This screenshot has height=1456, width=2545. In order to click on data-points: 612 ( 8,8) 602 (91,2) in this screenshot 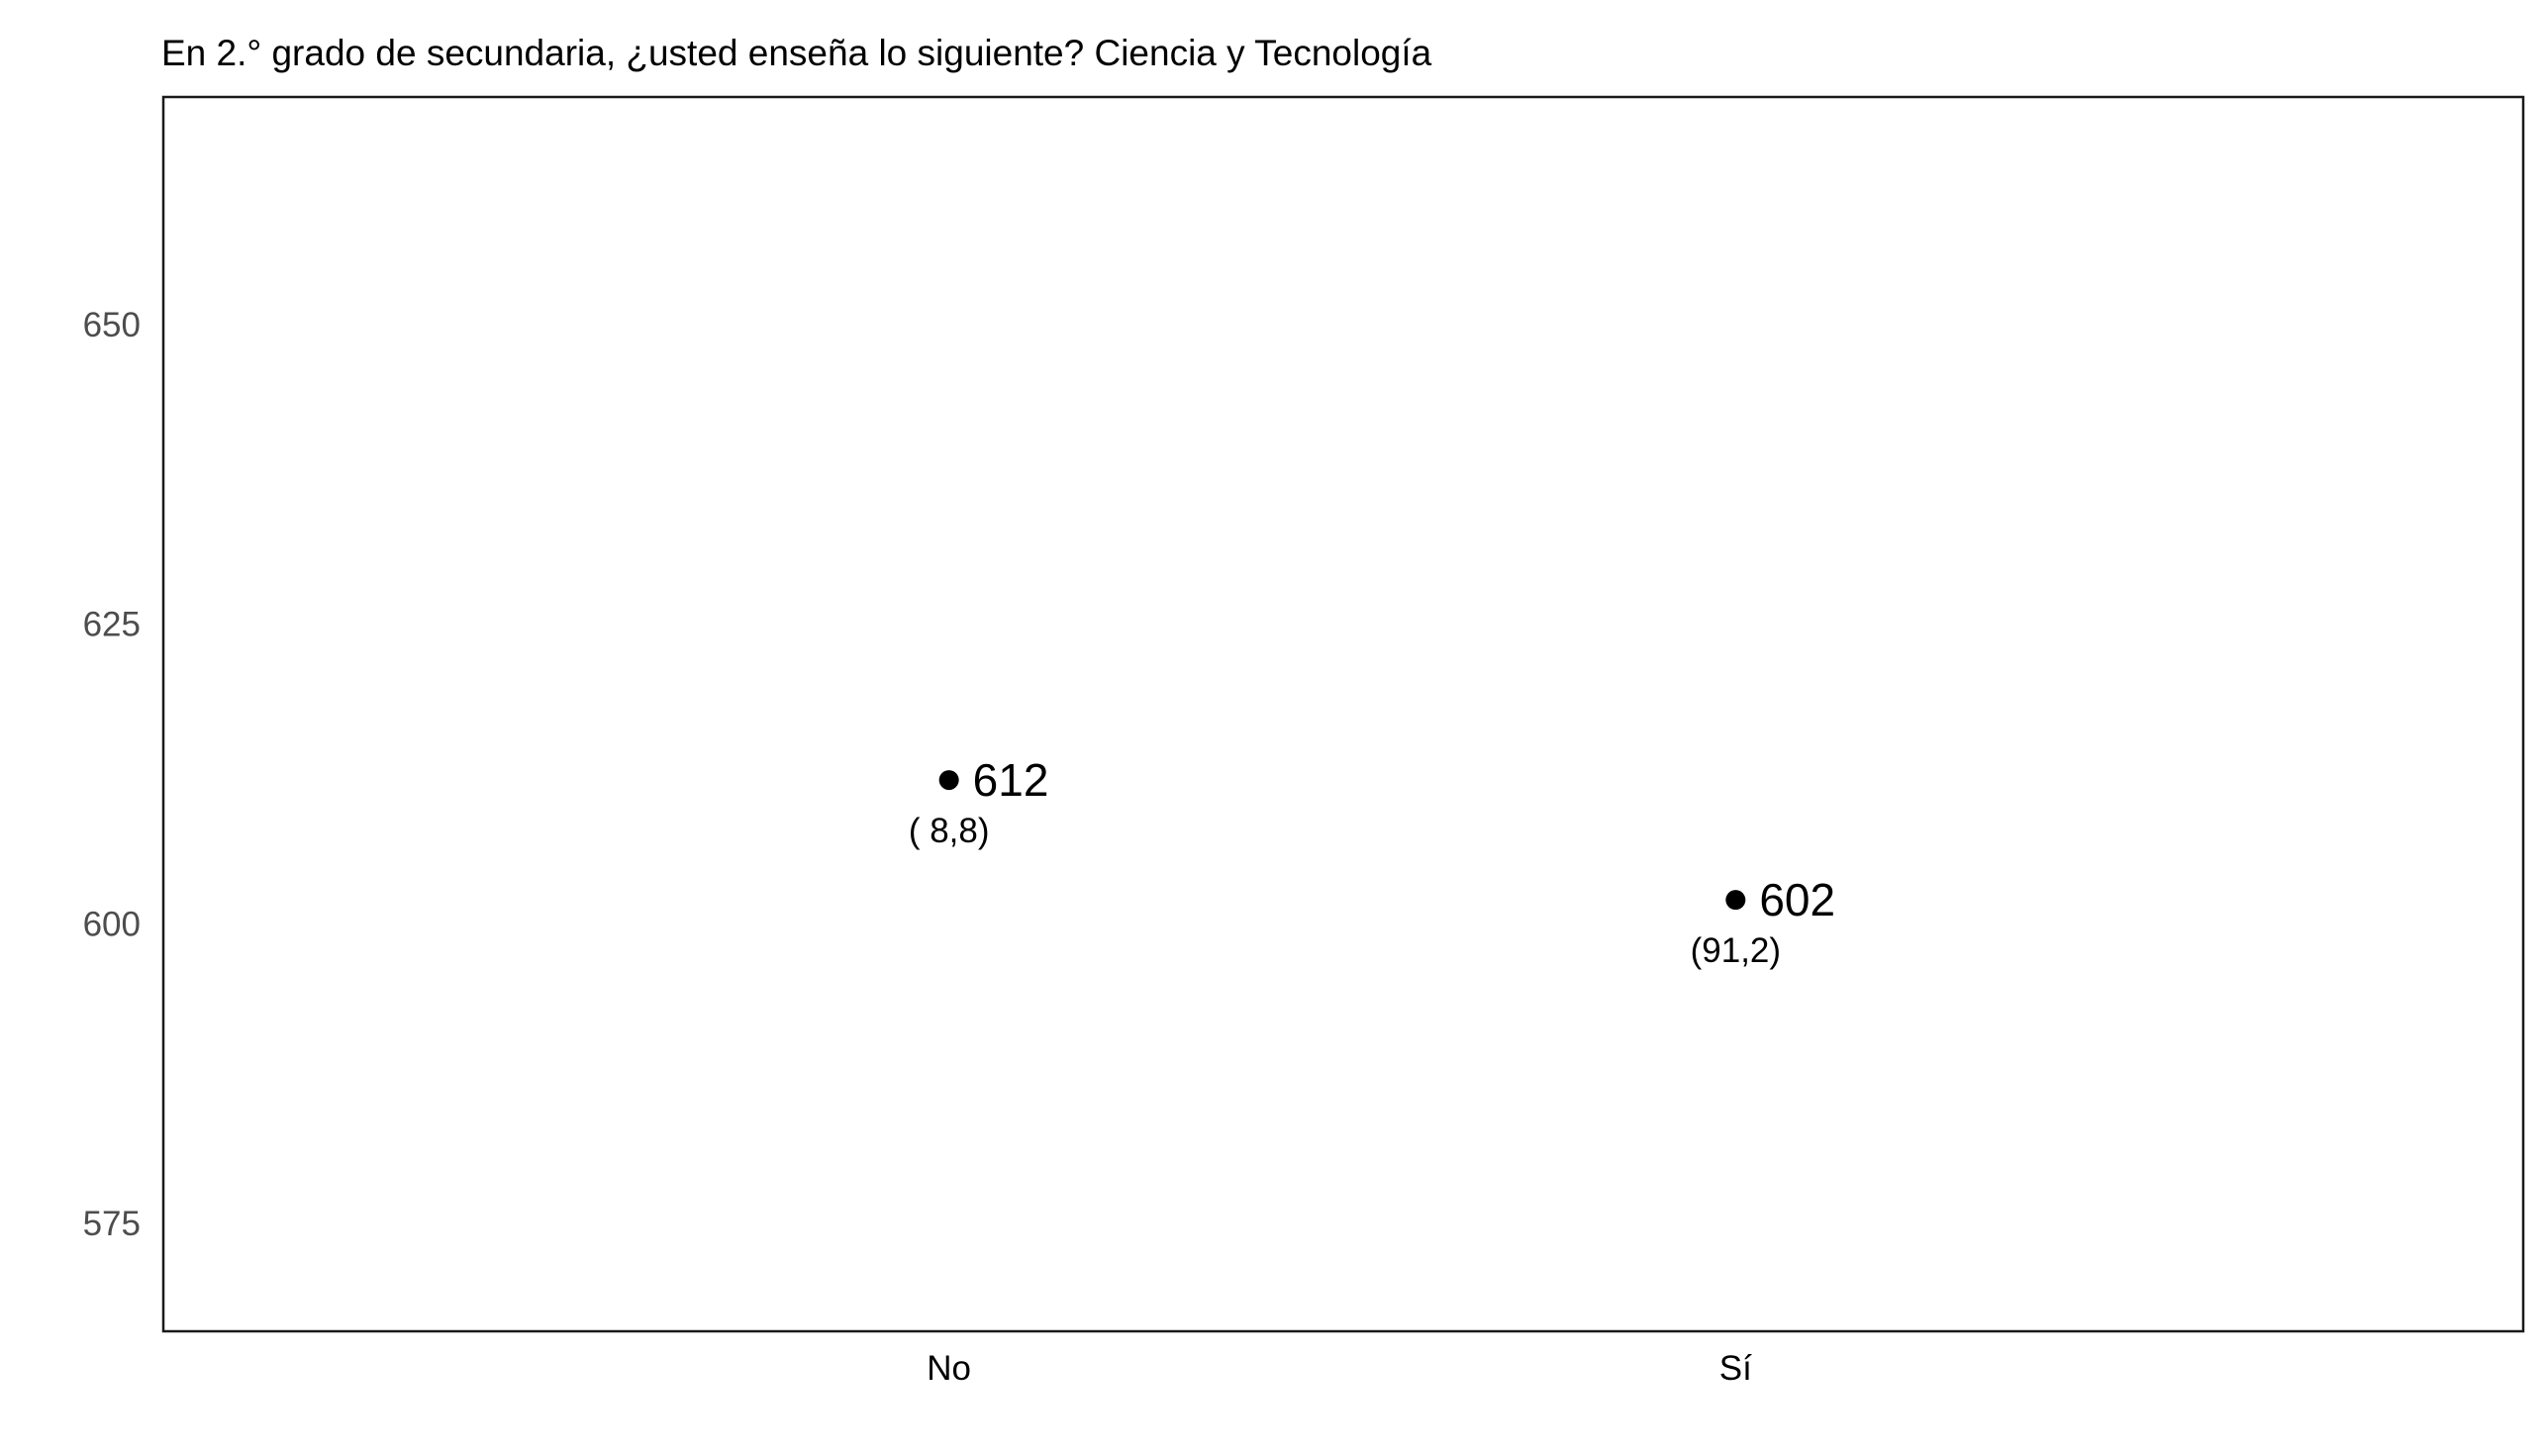, I will do `click(1372, 862)`.